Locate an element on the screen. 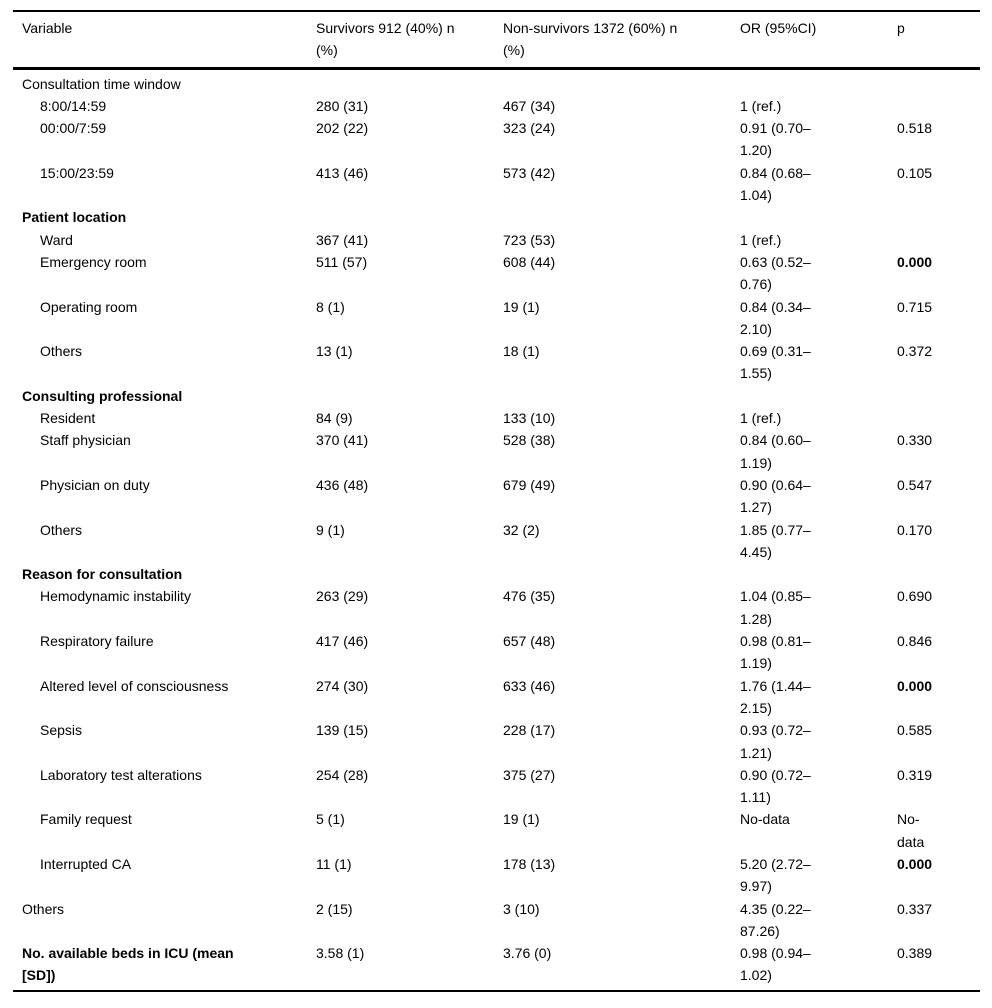  cell-or: 0.63 (0.52– 0.76) is located at coordinates (775, 273).